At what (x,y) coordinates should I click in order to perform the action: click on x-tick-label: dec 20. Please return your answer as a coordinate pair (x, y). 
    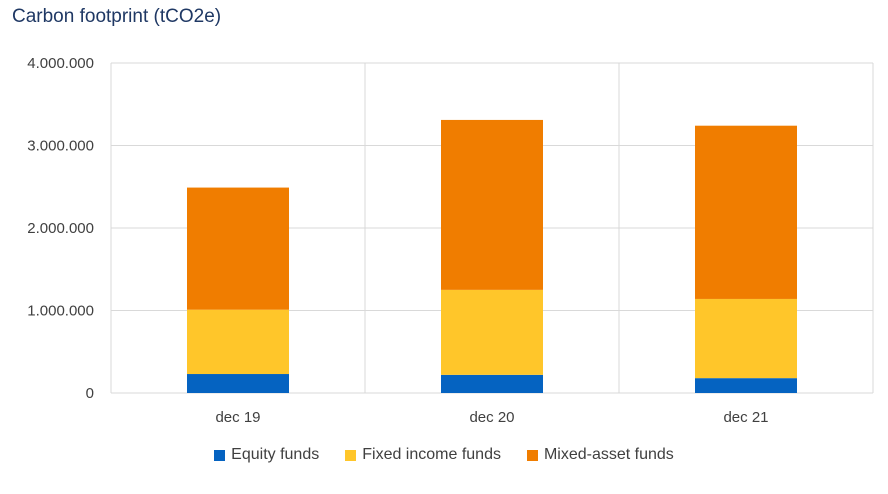
    Looking at the image, I should click on (491, 417).